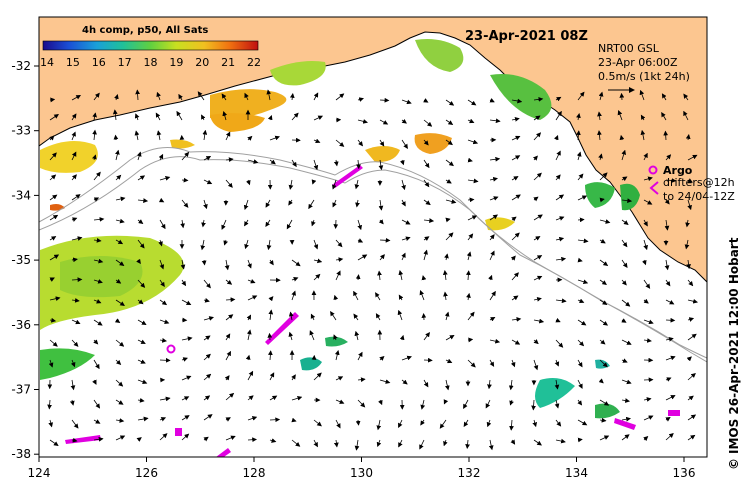  What do you see at coordinates (21, 131) in the screenshot?
I see `lat-tick-label: -33` at bounding box center [21, 131].